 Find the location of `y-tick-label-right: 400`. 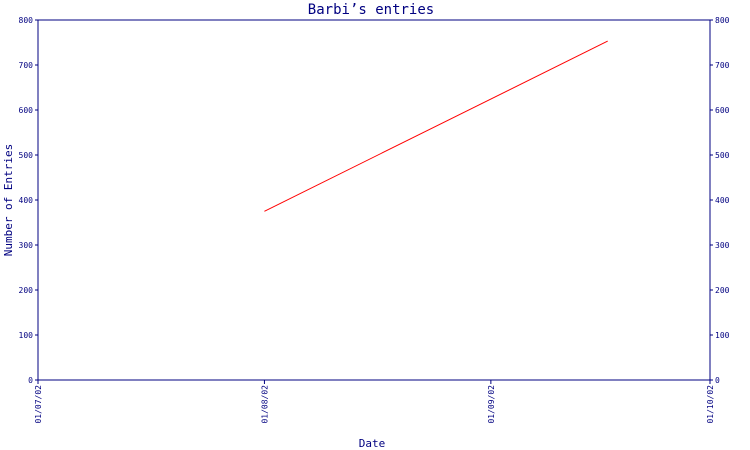

y-tick-label-right: 400 is located at coordinates (722, 200).